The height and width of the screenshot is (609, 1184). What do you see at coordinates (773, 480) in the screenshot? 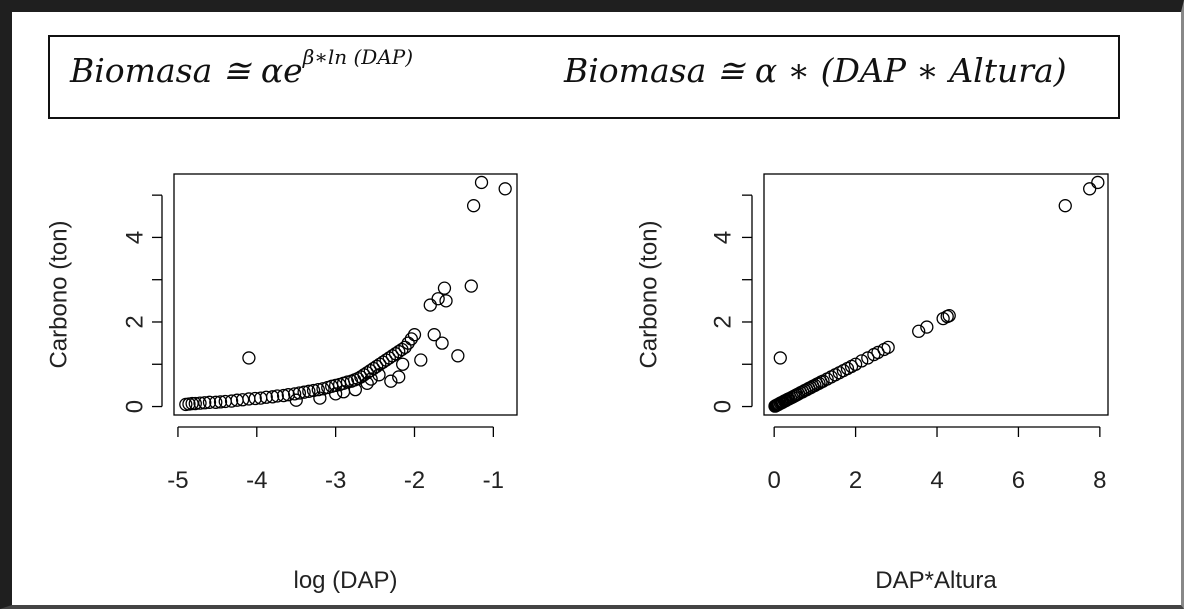
I see `x-tick-label: 0` at bounding box center [773, 480].